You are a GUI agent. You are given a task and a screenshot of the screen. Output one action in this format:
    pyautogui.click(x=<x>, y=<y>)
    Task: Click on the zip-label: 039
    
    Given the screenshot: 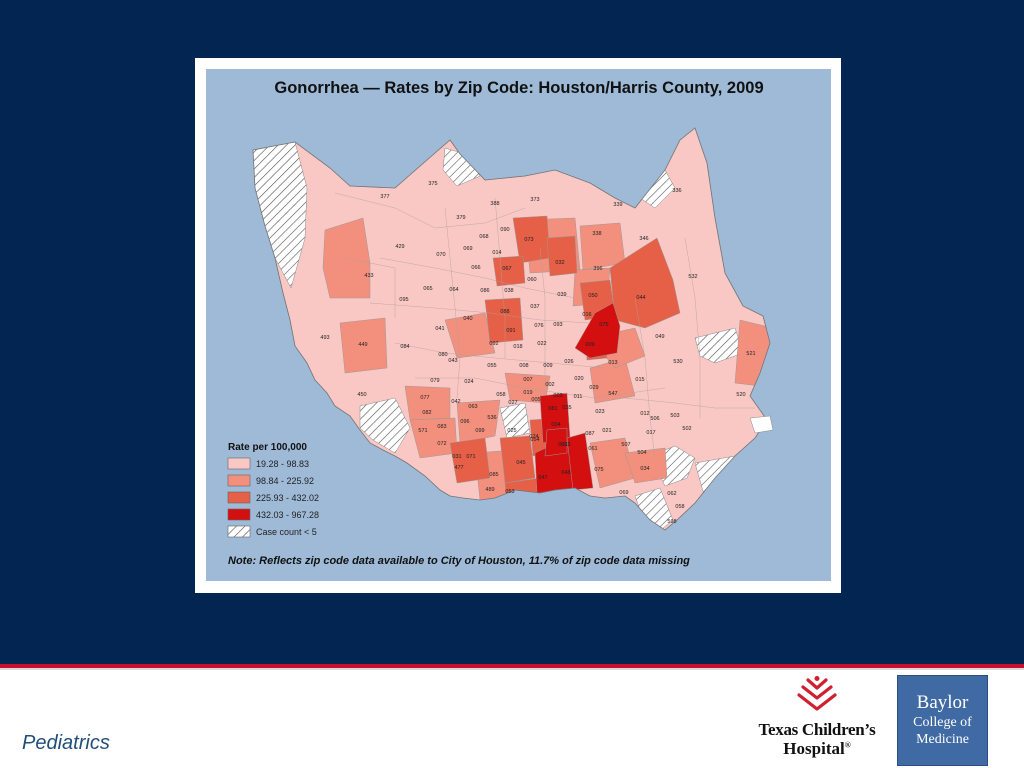 What is the action you would take?
    pyautogui.click(x=561, y=295)
    